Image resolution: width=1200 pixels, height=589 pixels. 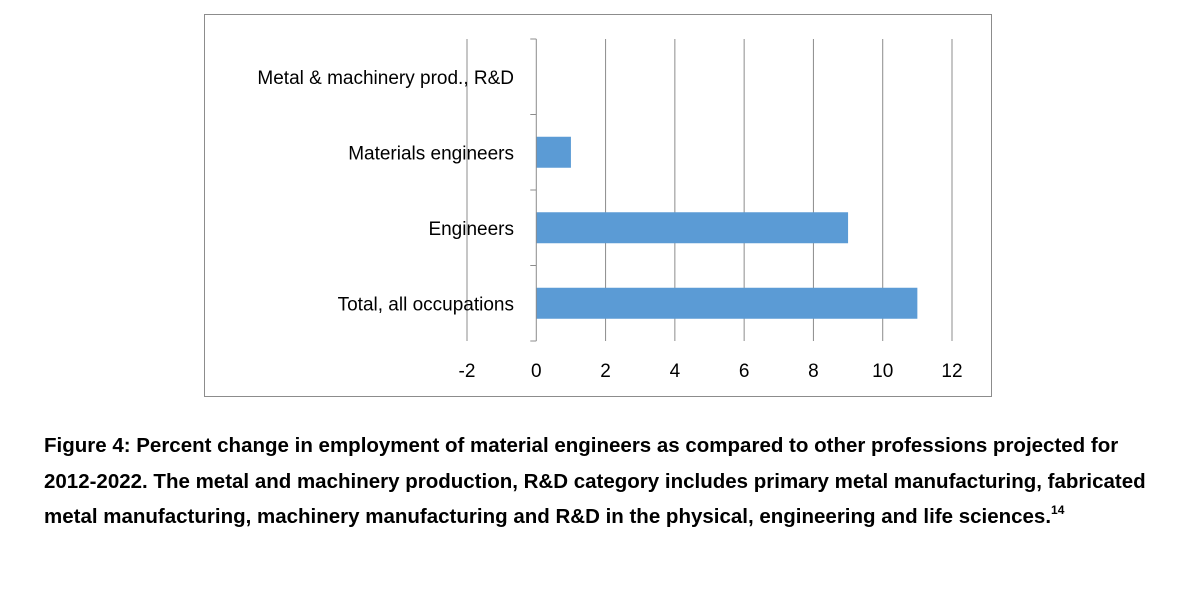 What do you see at coordinates (533, 190) in the screenshot?
I see `value-axis` at bounding box center [533, 190].